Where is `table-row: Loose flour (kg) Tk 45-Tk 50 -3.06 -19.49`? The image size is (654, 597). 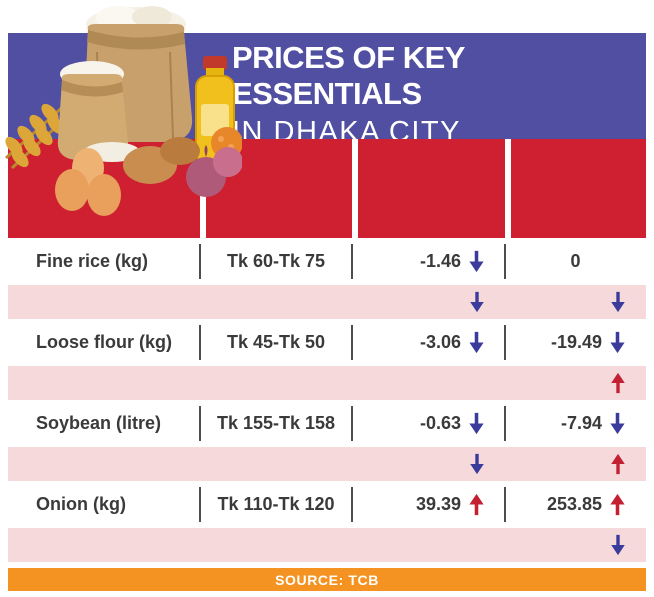
table-row: Loose flour (kg) Tk 45-Tk 50 -3.06 -19.49 is located at coordinates (327, 342).